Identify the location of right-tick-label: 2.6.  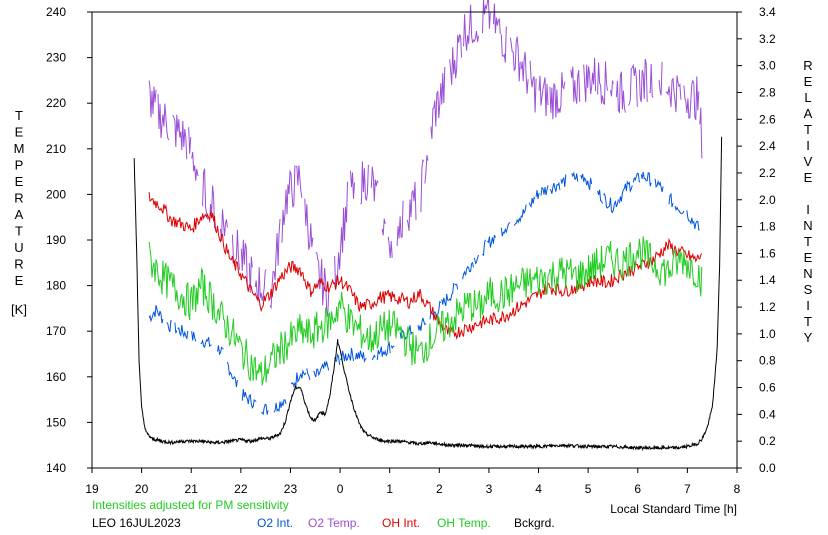
(767, 119).